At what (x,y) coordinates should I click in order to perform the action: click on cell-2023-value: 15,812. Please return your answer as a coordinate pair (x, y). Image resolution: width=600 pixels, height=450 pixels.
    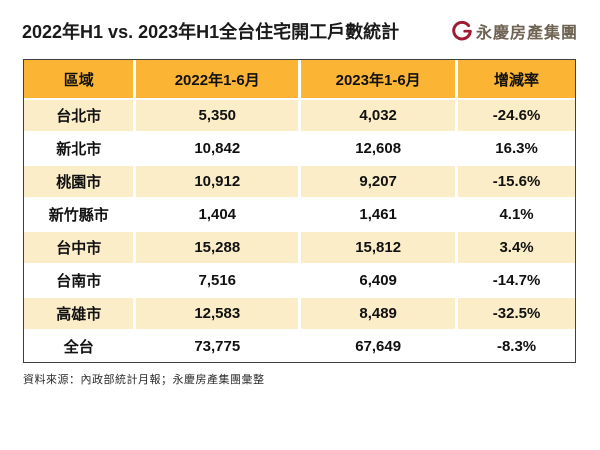
    Looking at the image, I should click on (380, 246).